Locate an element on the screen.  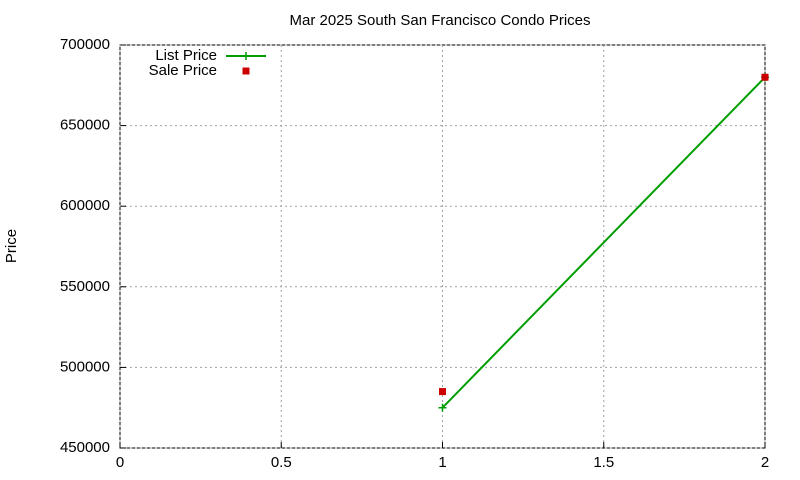
x-tick-label: 1.5 is located at coordinates (603, 462).